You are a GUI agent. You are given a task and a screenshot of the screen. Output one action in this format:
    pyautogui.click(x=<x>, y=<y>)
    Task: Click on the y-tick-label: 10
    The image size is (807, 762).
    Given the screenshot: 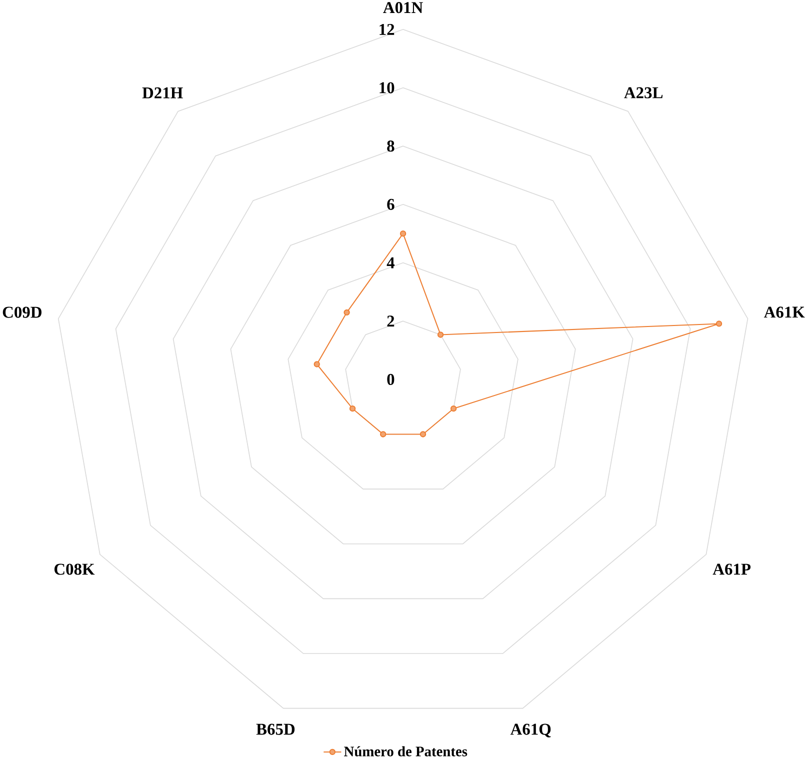 What is the action you would take?
    pyautogui.click(x=387, y=88)
    